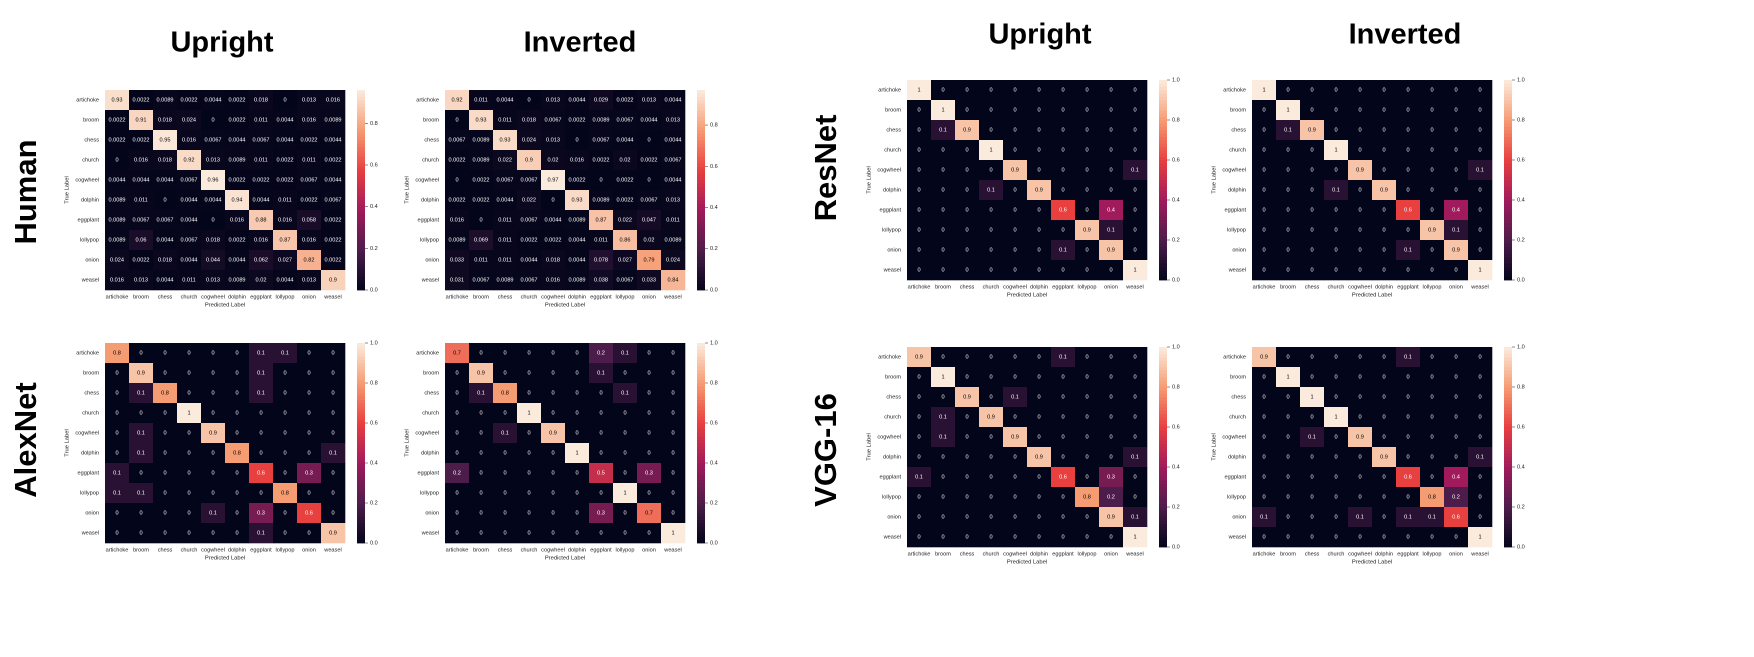 The width and height of the screenshot is (1754, 657). Describe the element at coordinates (601, 260) in the screenshot. I see `cell-label: 0.078` at that location.